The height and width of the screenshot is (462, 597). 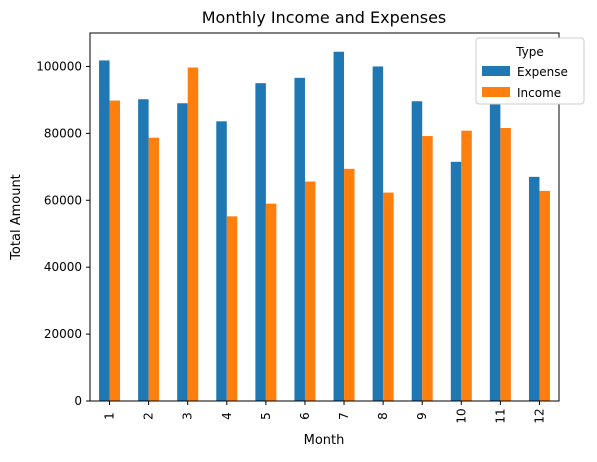 What do you see at coordinates (63, 334) in the screenshot?
I see `y-tick-label: 20000` at bounding box center [63, 334].